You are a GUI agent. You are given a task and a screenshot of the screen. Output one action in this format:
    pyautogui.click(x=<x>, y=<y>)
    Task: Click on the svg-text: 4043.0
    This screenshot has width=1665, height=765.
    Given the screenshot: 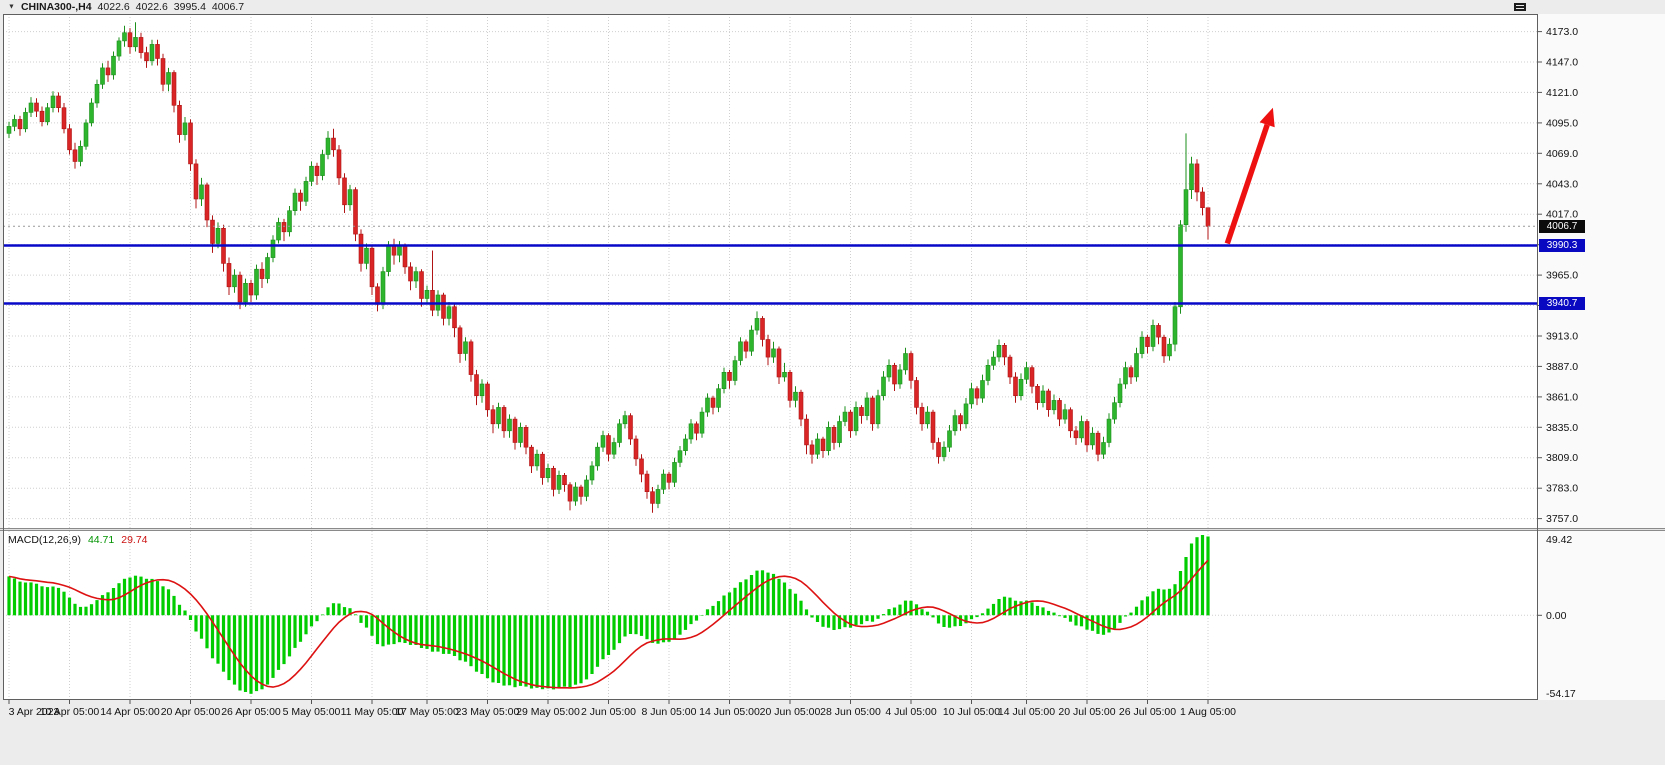 What is the action you would take?
    pyautogui.click(x=1562, y=184)
    